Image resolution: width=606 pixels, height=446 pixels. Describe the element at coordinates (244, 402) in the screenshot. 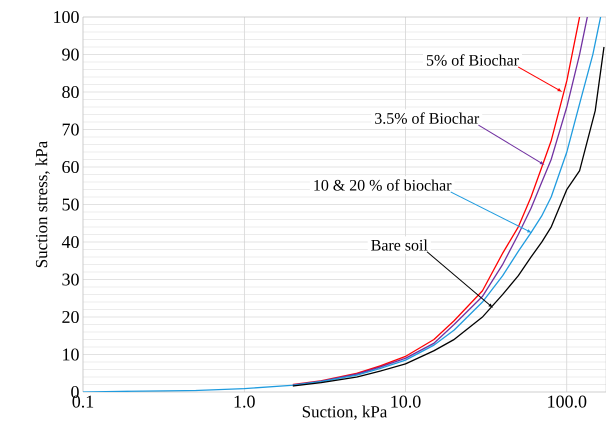

I see `x-tick-label: 1.0` at that location.